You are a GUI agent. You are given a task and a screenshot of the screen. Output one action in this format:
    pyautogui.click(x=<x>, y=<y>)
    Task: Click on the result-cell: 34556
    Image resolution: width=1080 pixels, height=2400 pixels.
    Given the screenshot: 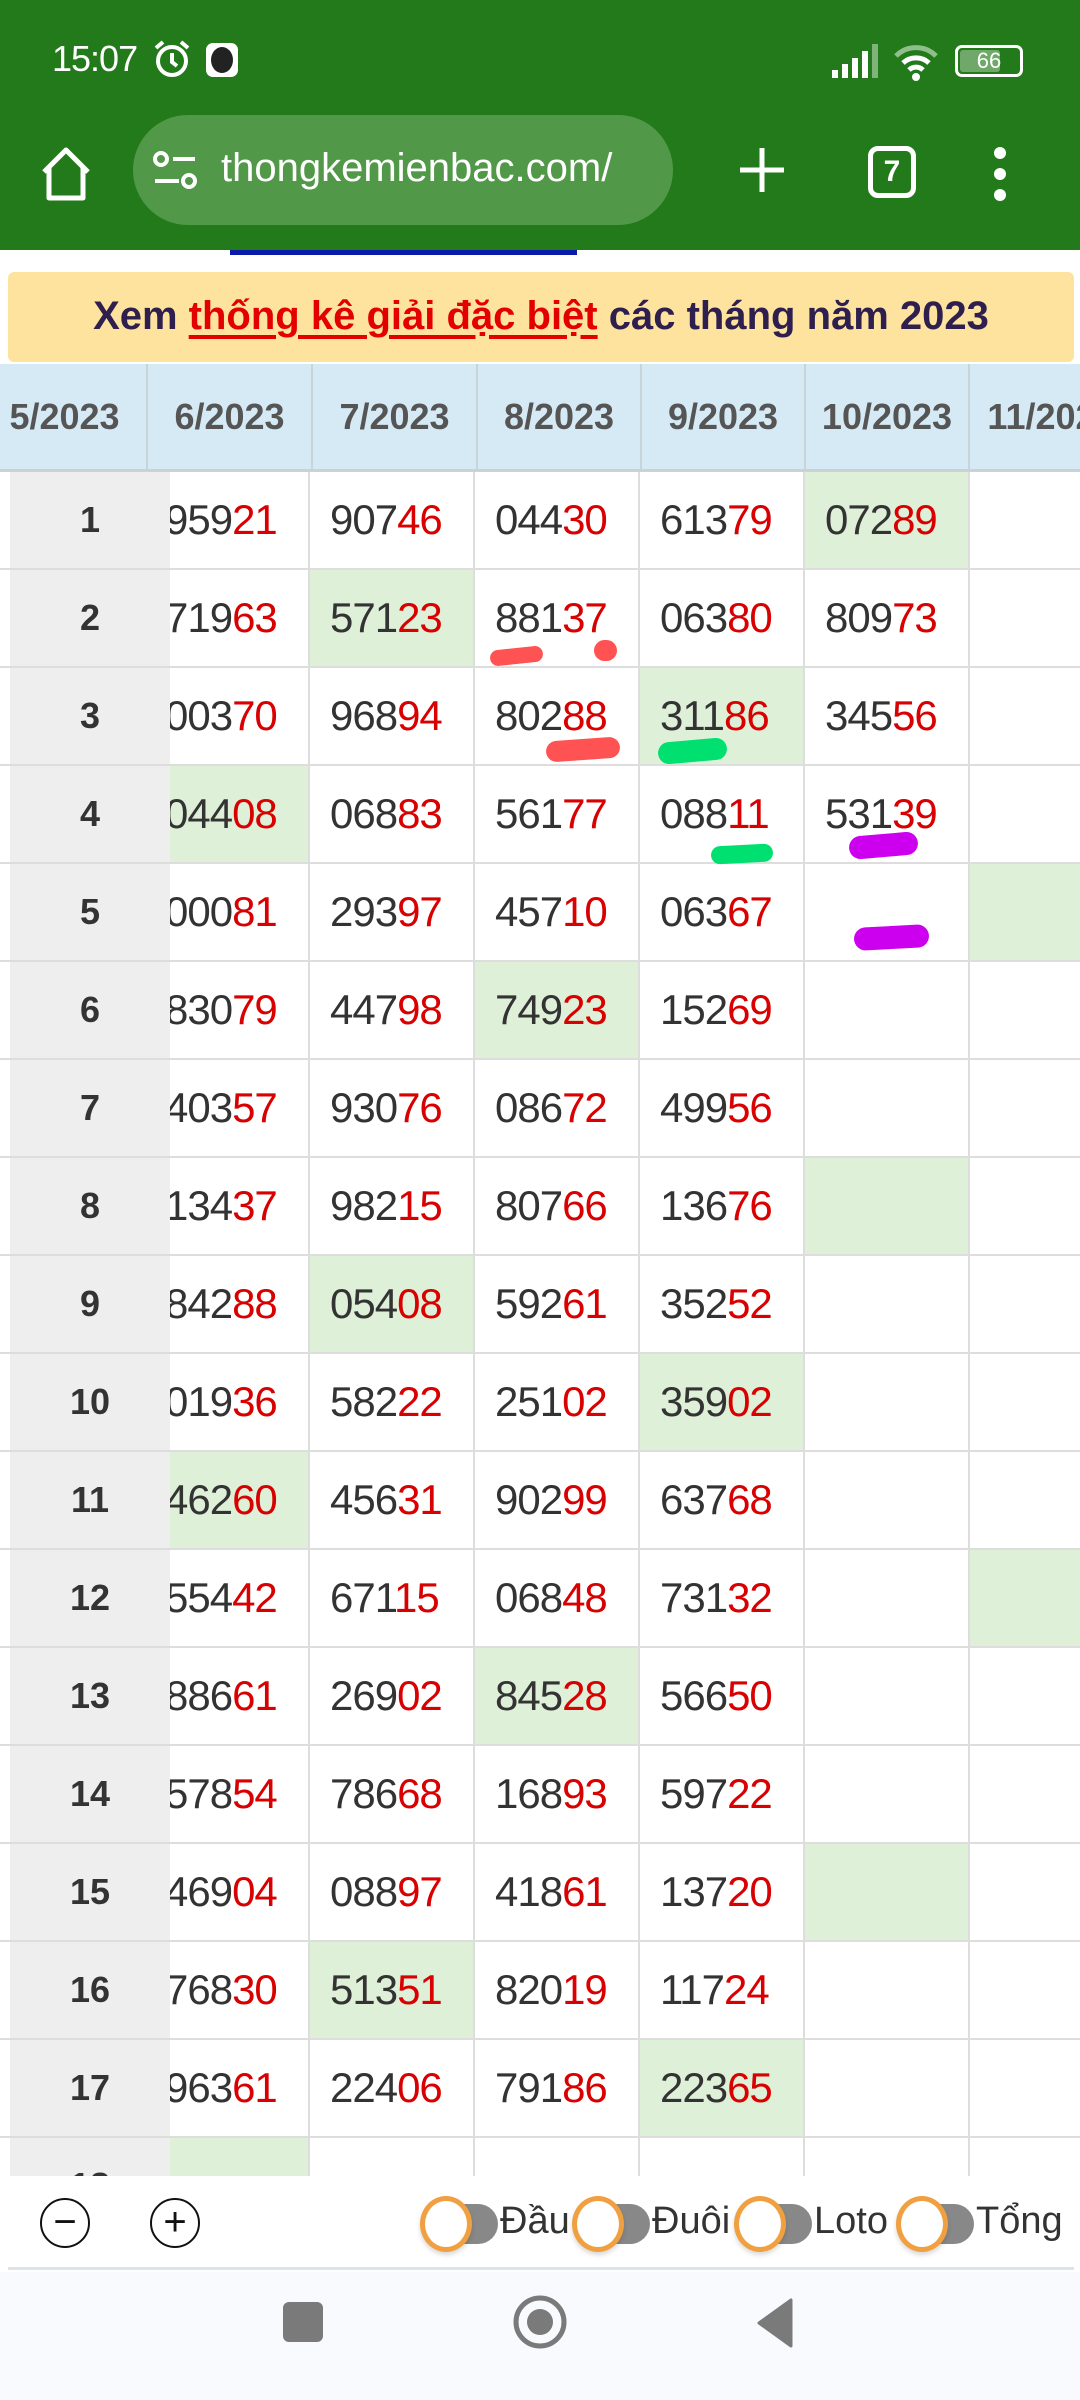 What is the action you would take?
    pyautogui.click(x=887, y=716)
    